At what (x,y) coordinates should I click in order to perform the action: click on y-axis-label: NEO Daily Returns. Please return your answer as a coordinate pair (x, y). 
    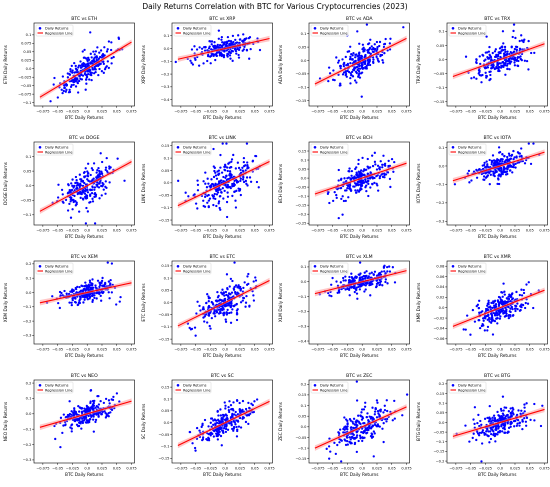
    Looking at the image, I should click on (6, 421).